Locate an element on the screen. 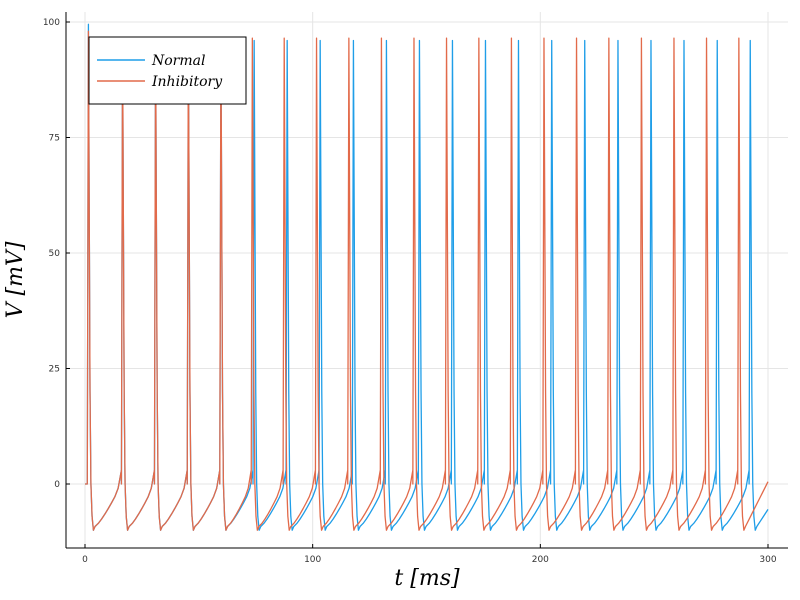 The image size is (800, 600). legend-box is located at coordinates (167, 70).